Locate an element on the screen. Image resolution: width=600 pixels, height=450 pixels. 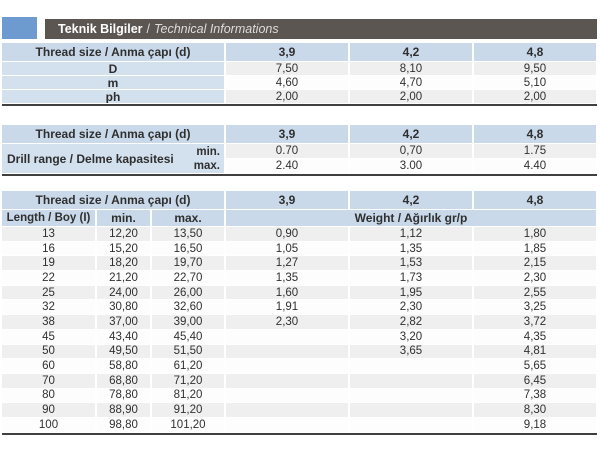
weight-cell: 1,53 is located at coordinates (411, 263).